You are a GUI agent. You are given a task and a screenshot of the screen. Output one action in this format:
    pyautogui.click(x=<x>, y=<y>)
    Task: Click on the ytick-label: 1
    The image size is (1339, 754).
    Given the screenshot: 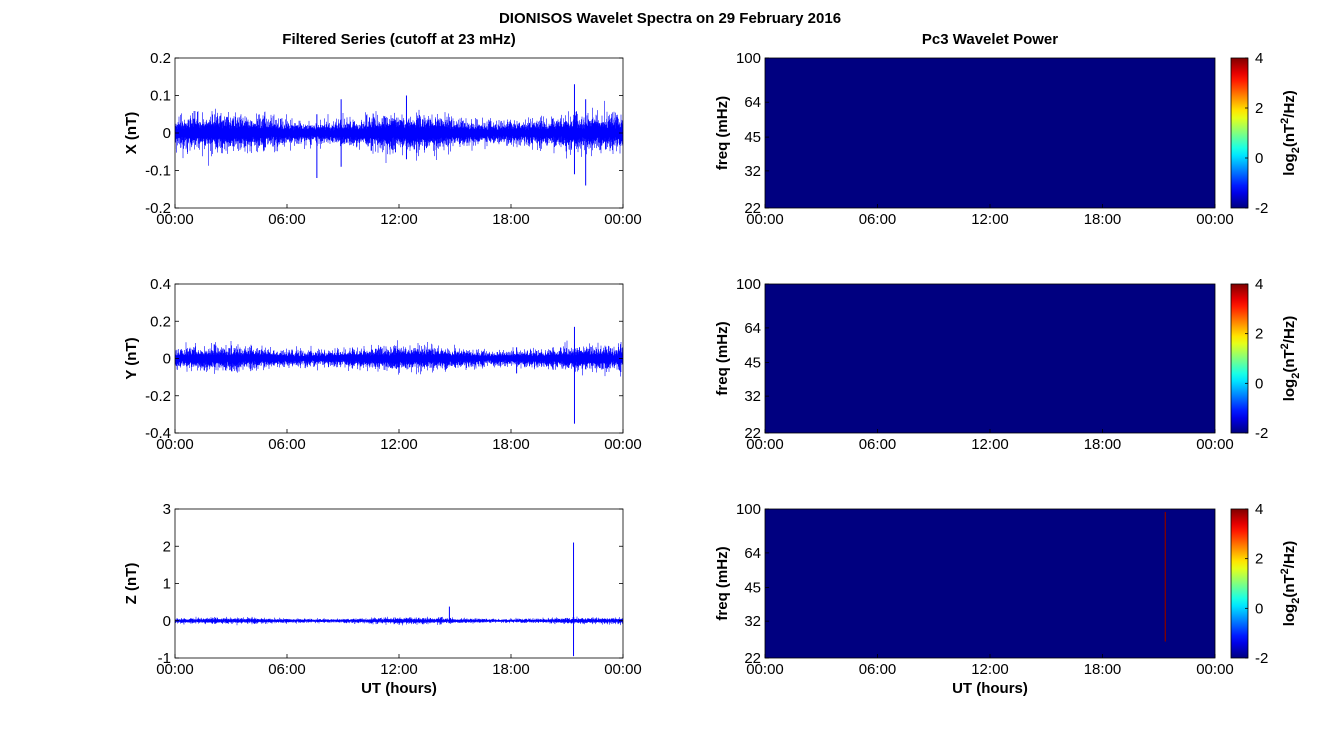 What is the action you would take?
    pyautogui.click(x=167, y=584)
    